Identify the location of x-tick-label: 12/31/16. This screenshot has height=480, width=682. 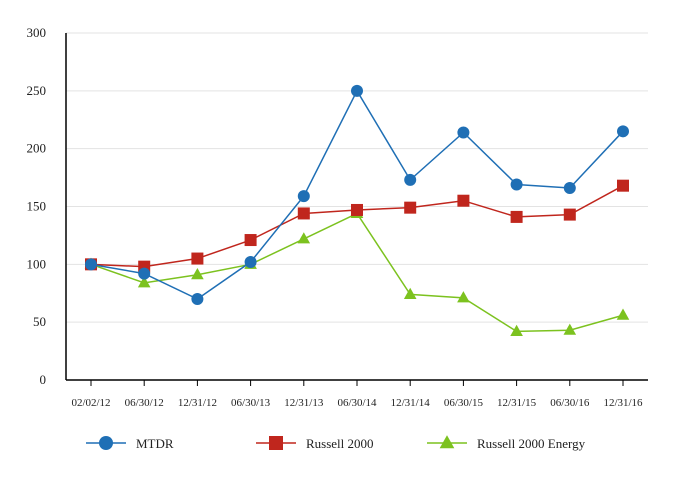
(623, 403).